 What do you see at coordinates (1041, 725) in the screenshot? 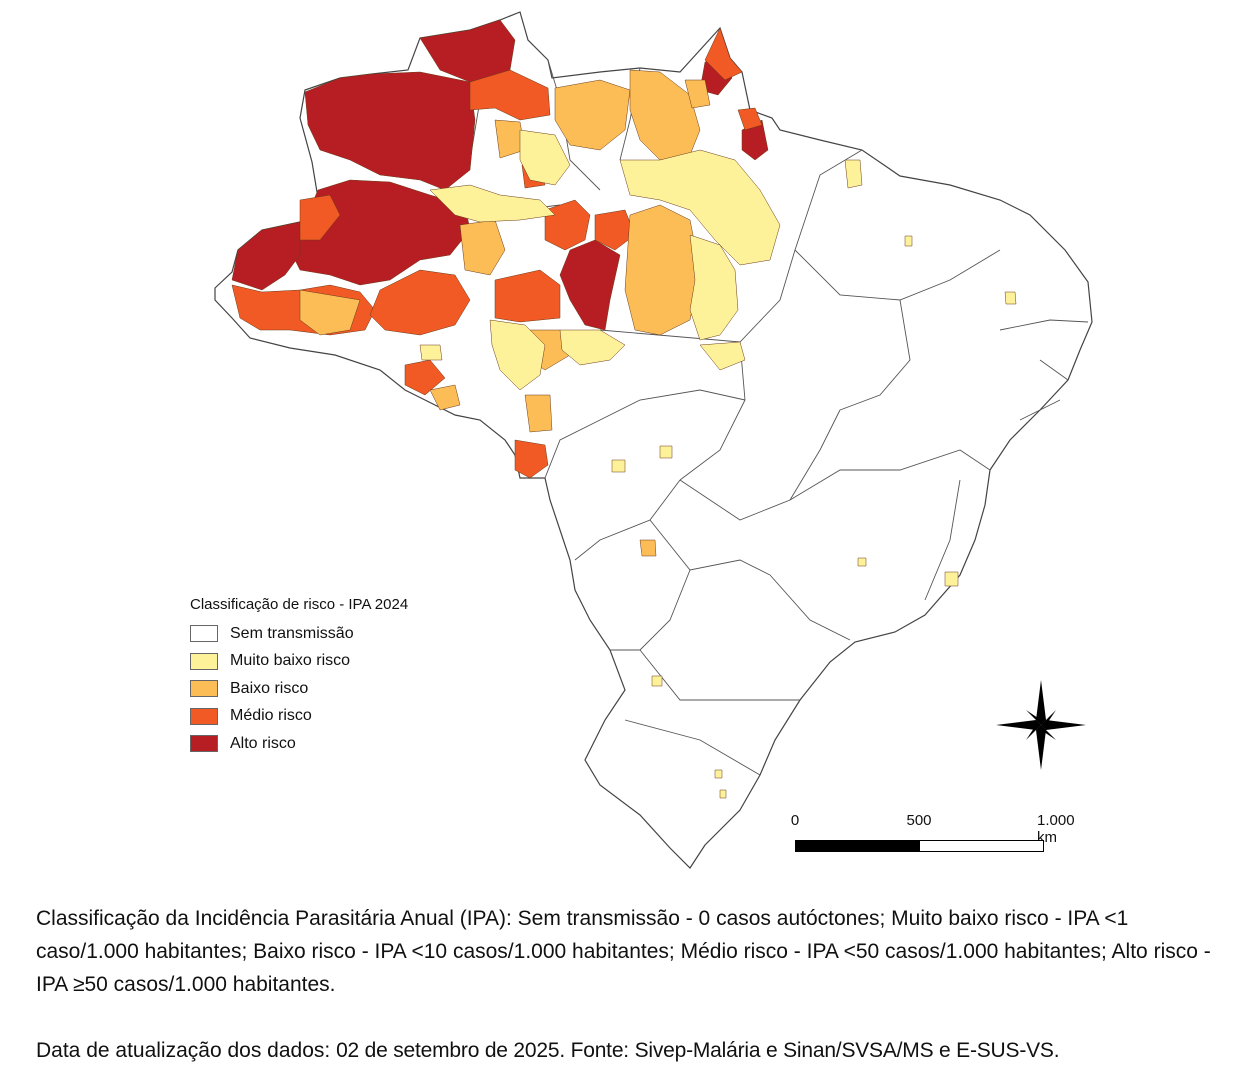
I see `north-arrow-compass-icon` at bounding box center [1041, 725].